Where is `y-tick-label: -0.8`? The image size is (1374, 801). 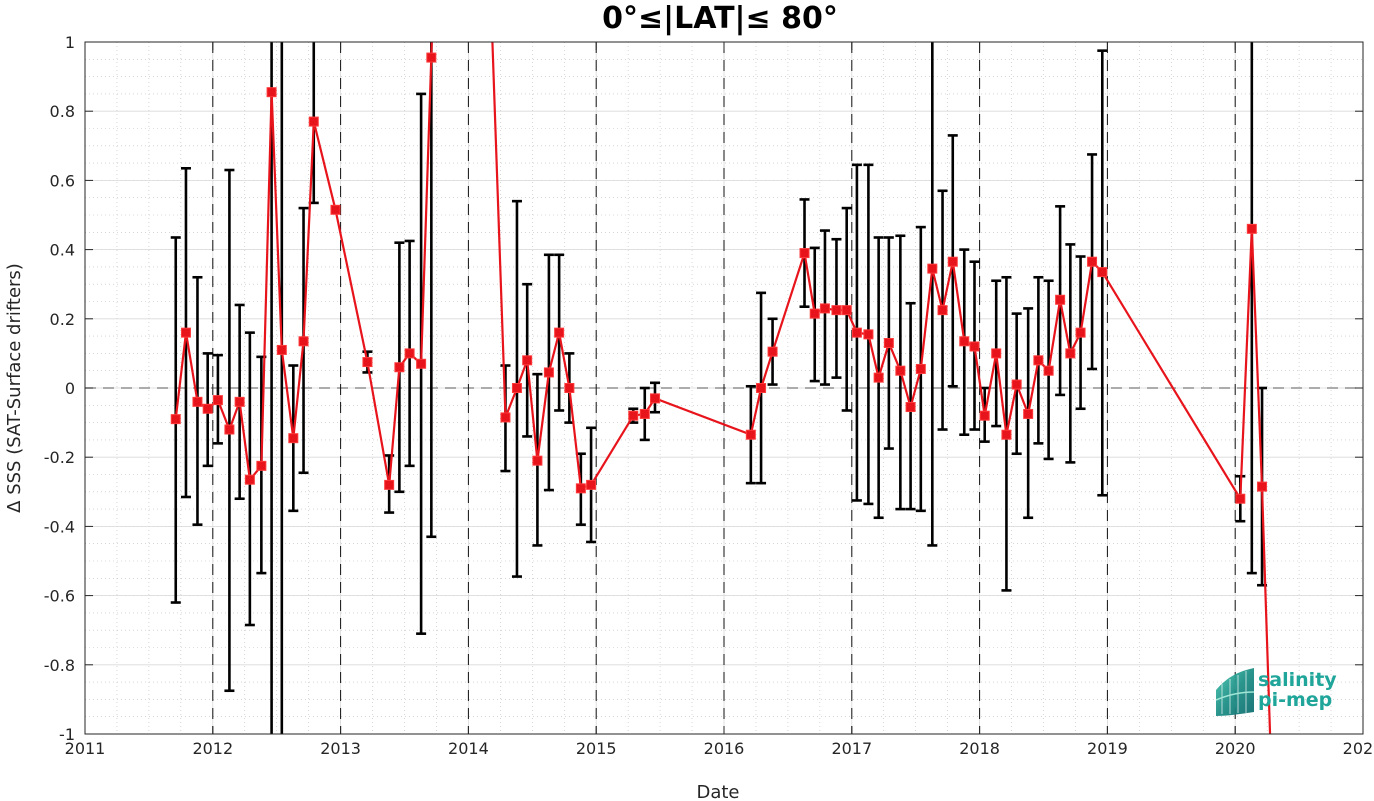
y-tick-label: -0.8 is located at coordinates (59, 665).